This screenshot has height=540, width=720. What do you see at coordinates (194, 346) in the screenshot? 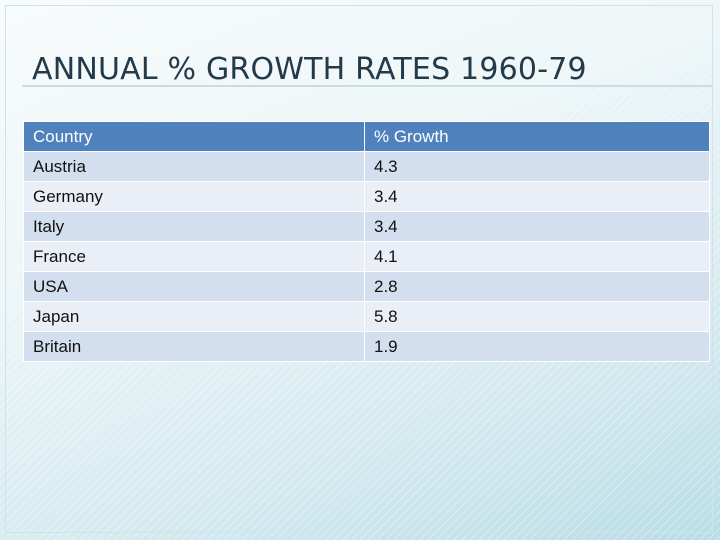
I see `country-cell: Britain` at bounding box center [194, 346].